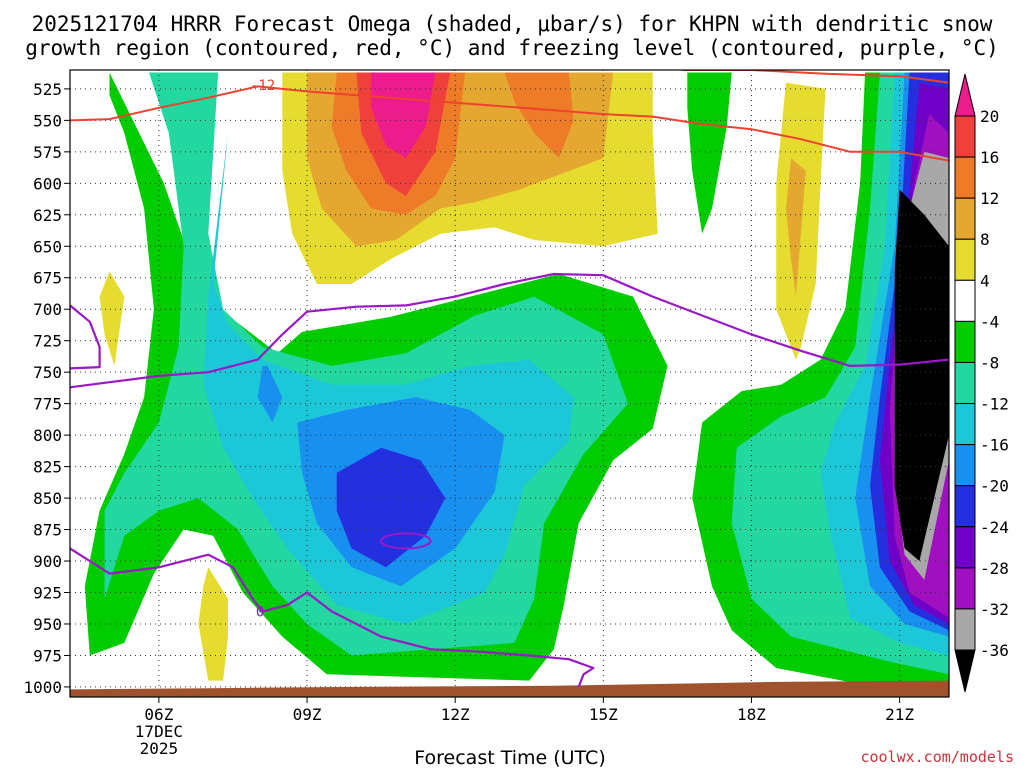 The width and height of the screenshot is (1024, 768). I want to click on x-tick-label-09Z: 09Z, so click(307, 714).